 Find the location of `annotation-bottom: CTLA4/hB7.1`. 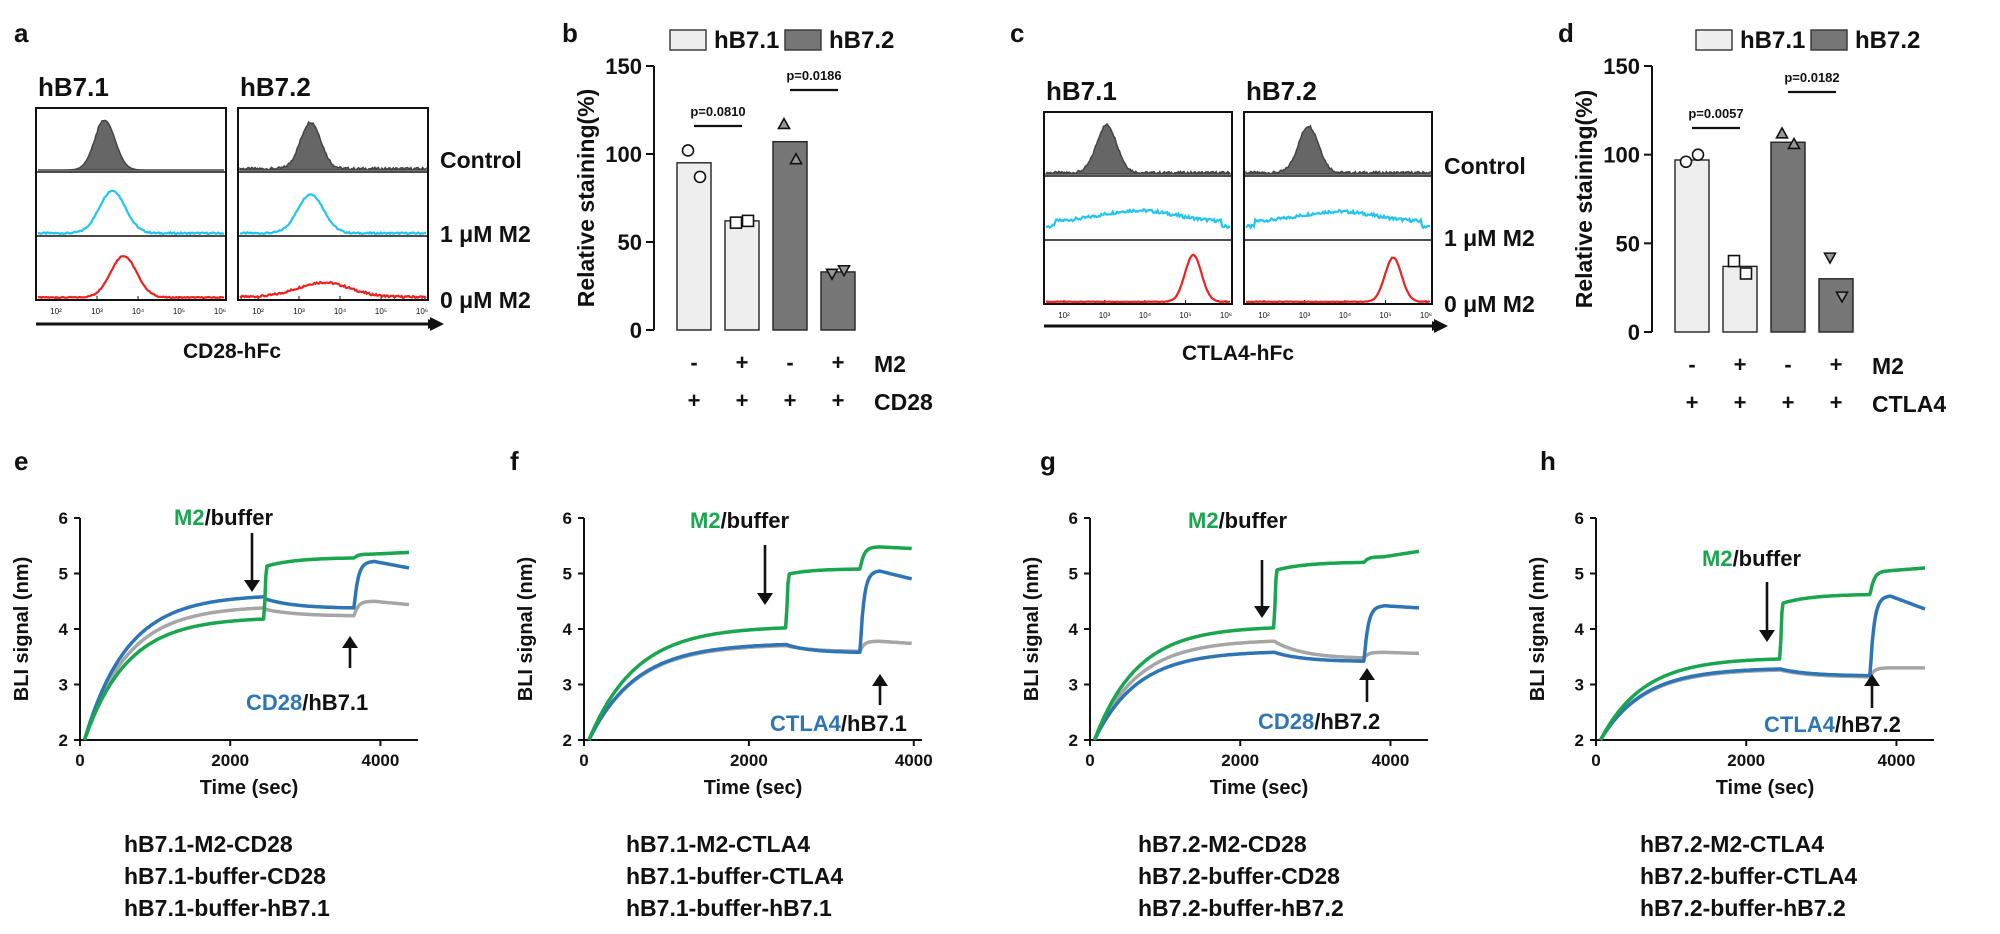

annotation-bottom: CTLA4/hB7.1 is located at coordinates (838, 723).